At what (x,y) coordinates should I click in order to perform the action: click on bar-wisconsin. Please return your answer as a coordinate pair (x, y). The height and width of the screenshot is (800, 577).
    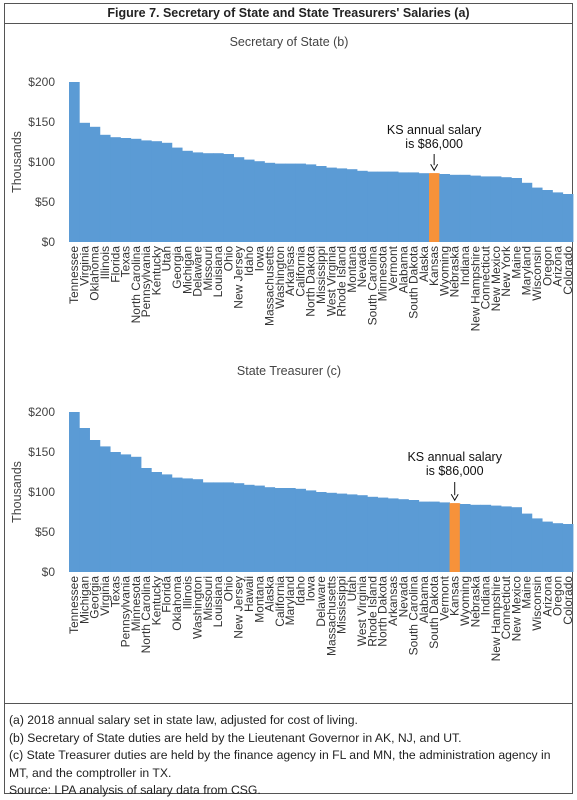
    Looking at the image, I should click on (537, 214).